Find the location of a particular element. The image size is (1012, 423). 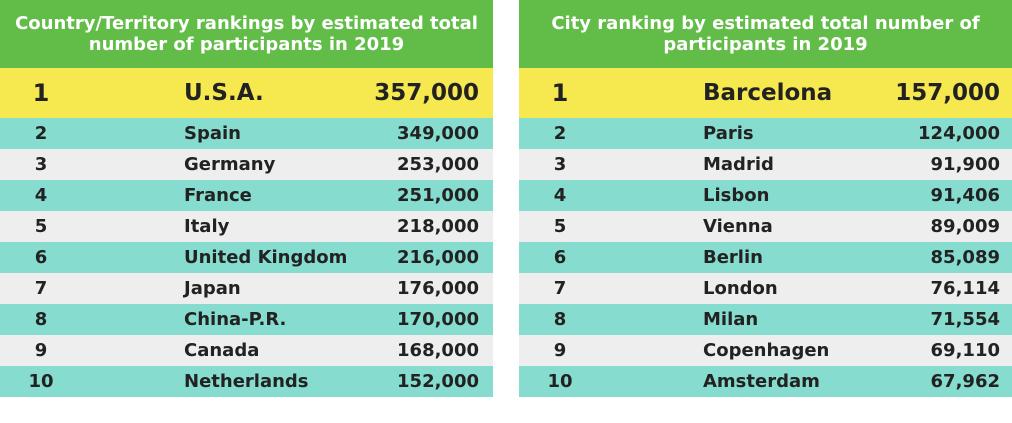

value-cell: 69,110 is located at coordinates (965, 350).